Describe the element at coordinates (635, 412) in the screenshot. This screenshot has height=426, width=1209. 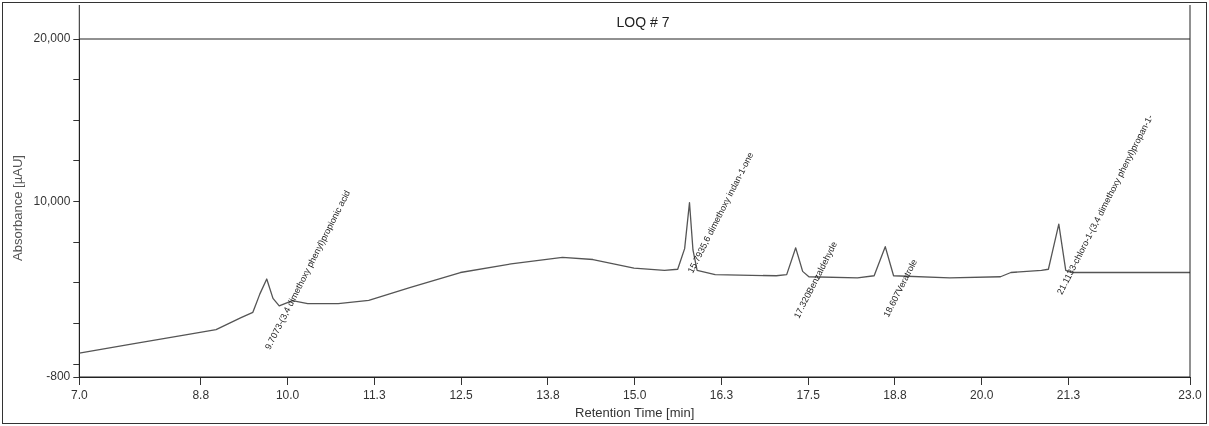
I see `x-axis-title: Retention Time [min]` at that location.